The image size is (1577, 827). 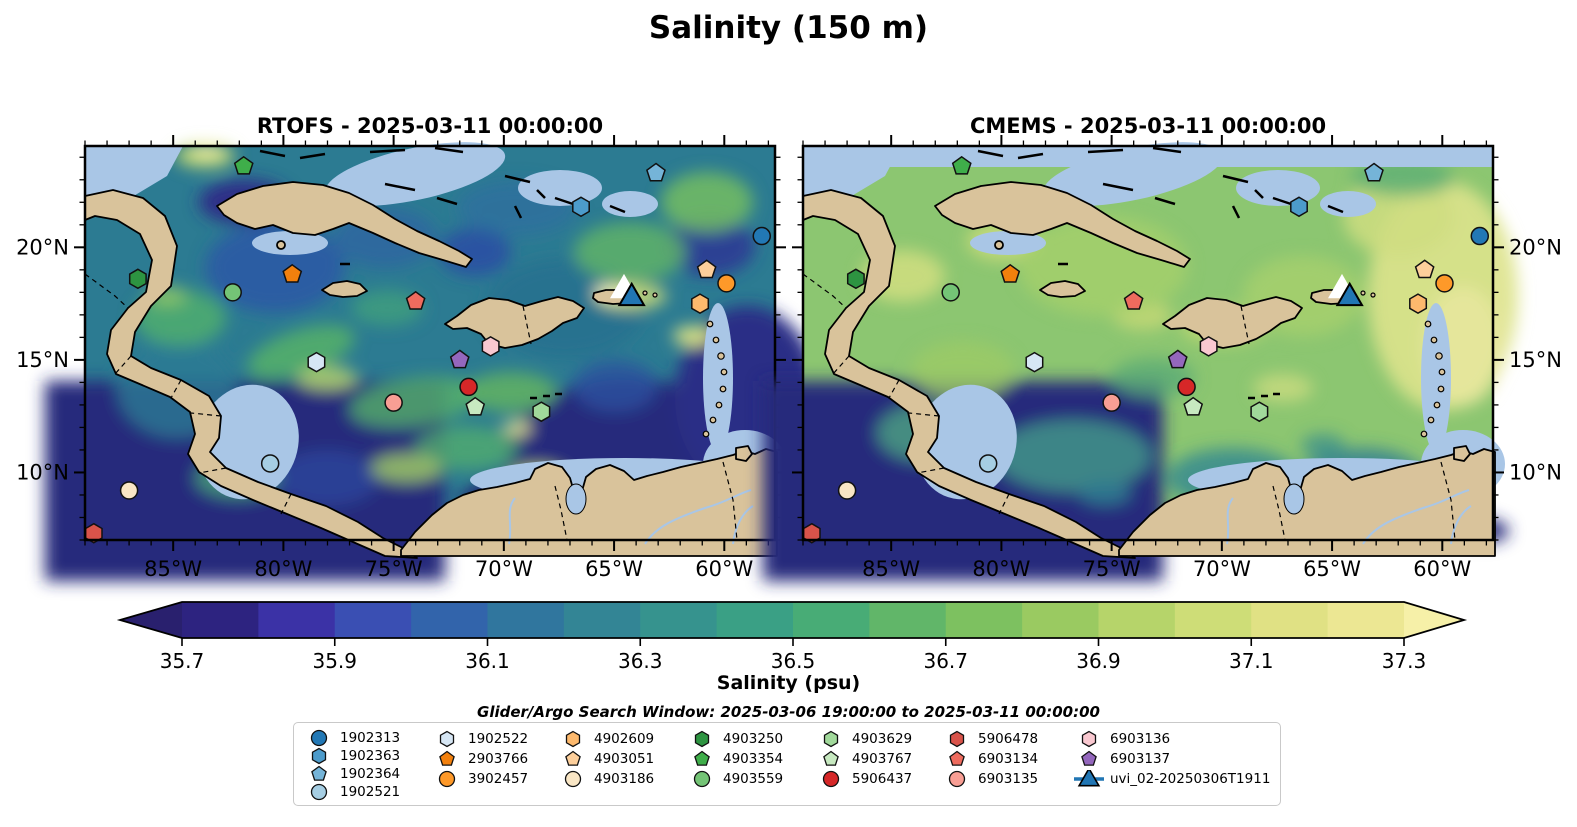 What do you see at coordinates (1006, 764) in the screenshot?
I see `legend-column: 5906478 6903134 6903135` at bounding box center [1006, 764].